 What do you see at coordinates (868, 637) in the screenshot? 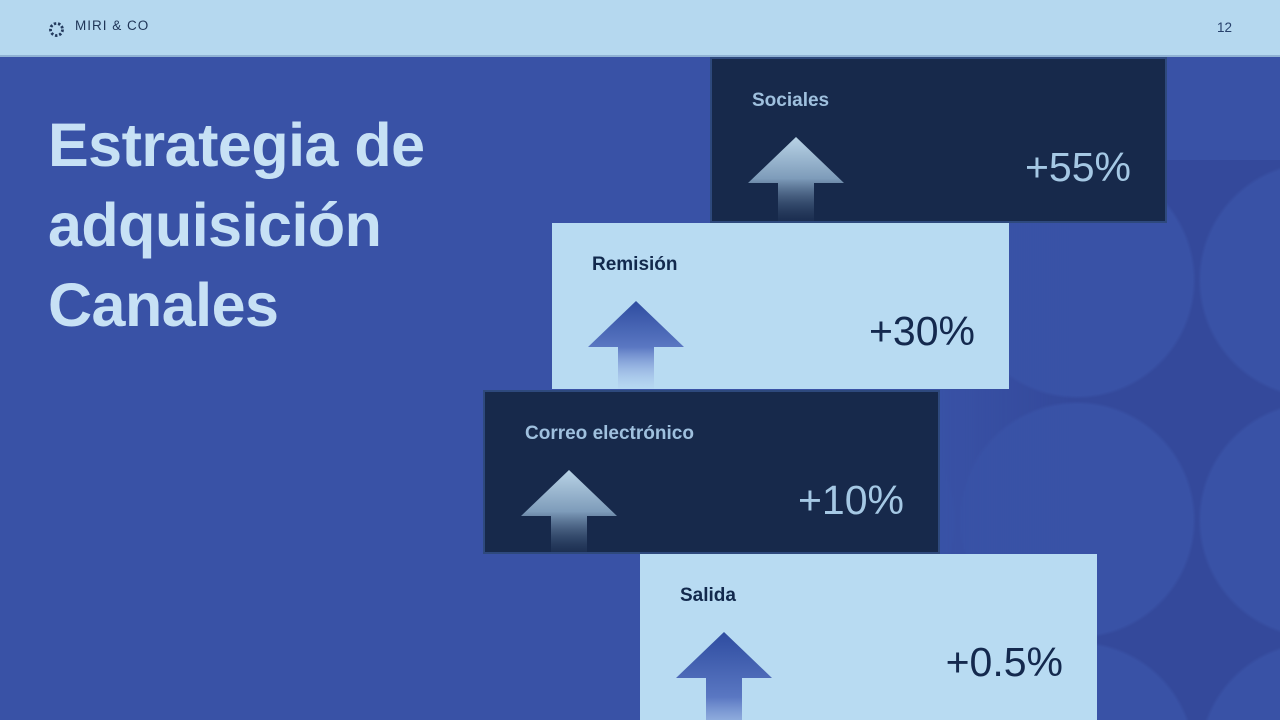
I see `channel-card-salida: Salida +0.5%` at bounding box center [868, 637].